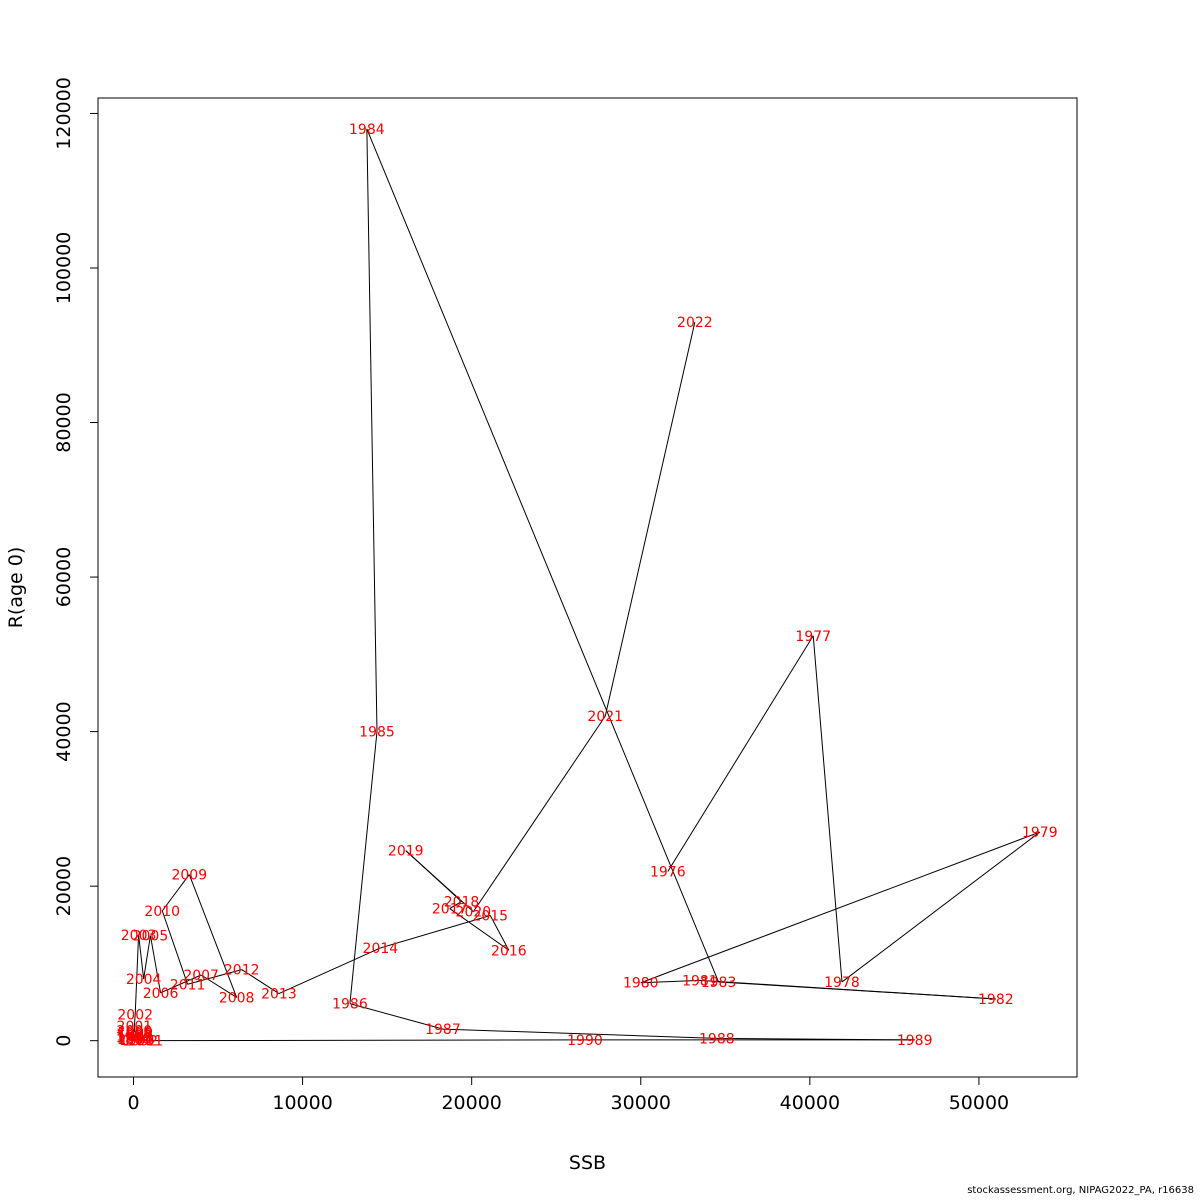 The height and width of the screenshot is (1200, 1200). I want to click on point-year-label: 2021, so click(605, 717).